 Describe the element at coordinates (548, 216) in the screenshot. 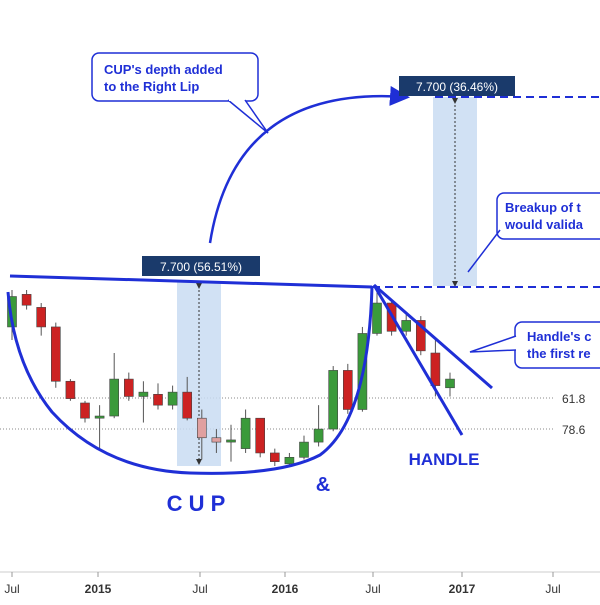

I see `breakup-note-box` at that location.